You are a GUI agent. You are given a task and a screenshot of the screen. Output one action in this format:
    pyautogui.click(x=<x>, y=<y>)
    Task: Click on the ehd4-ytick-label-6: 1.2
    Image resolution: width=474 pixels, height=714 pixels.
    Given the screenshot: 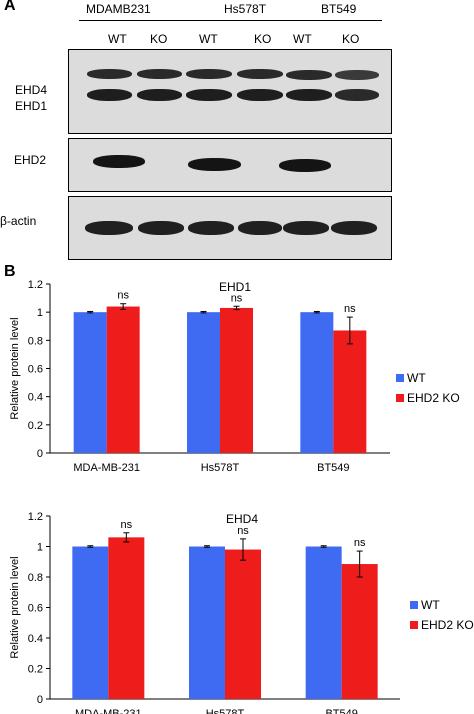 What is the action you would take?
    pyautogui.click(x=35, y=517)
    